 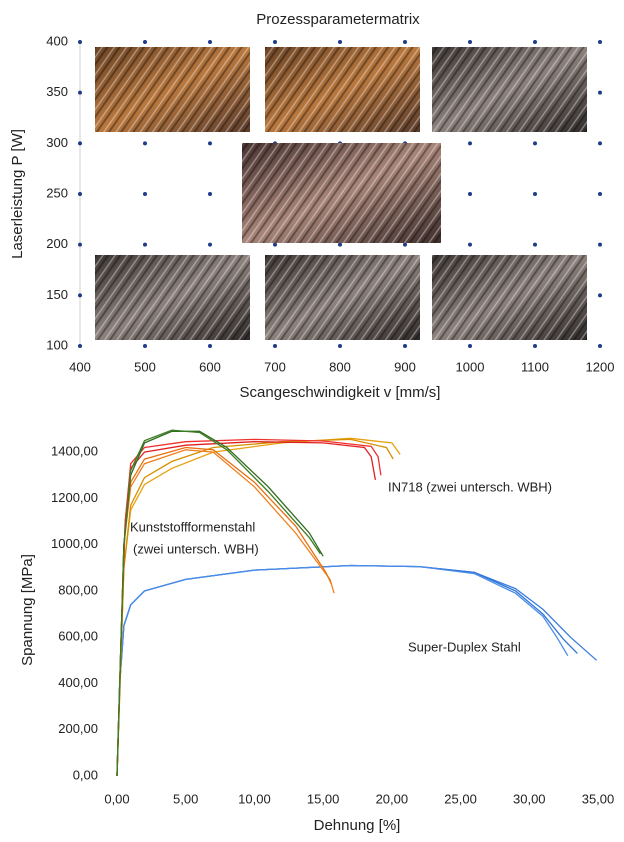 What do you see at coordinates (17, 194) in the screenshot?
I see `y-axis-label: Laserleistung P [W]` at bounding box center [17, 194].